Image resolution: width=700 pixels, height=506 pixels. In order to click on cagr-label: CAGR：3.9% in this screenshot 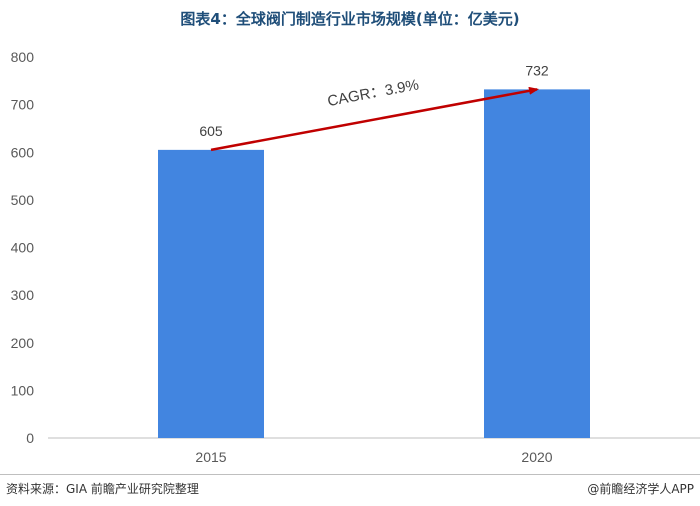, I will do `click(373, 93)`.